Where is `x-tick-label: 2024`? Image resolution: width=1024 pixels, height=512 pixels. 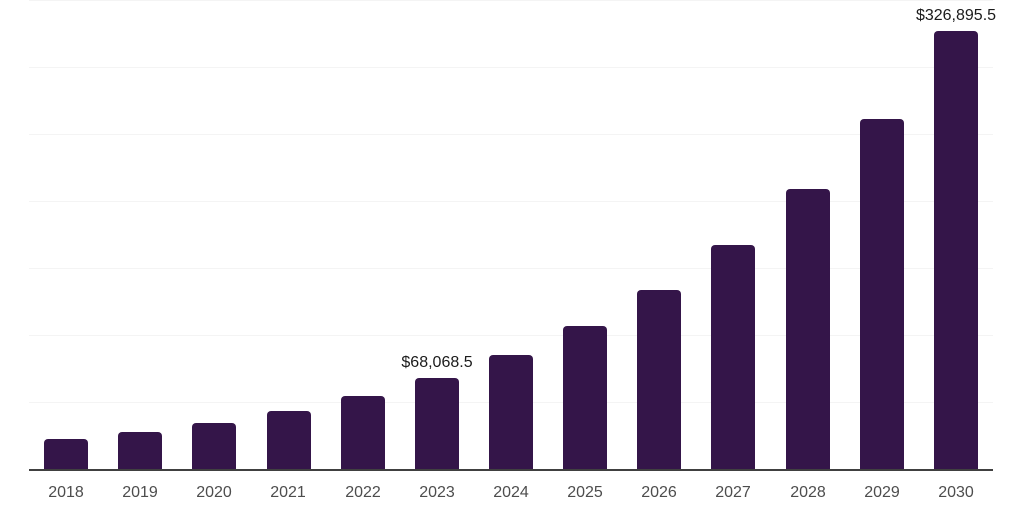 x-tick-label: 2024 is located at coordinates (511, 492).